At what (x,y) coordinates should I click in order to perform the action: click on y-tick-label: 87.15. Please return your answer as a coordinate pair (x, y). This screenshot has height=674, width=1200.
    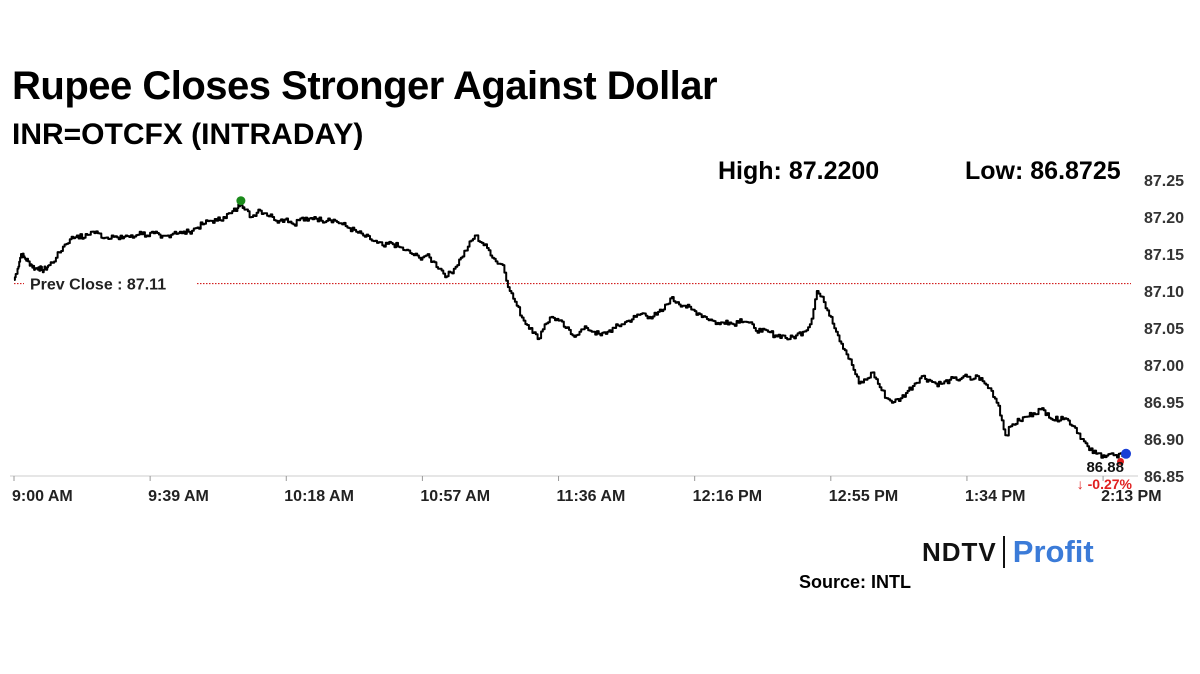
    Looking at the image, I should click on (1164, 255).